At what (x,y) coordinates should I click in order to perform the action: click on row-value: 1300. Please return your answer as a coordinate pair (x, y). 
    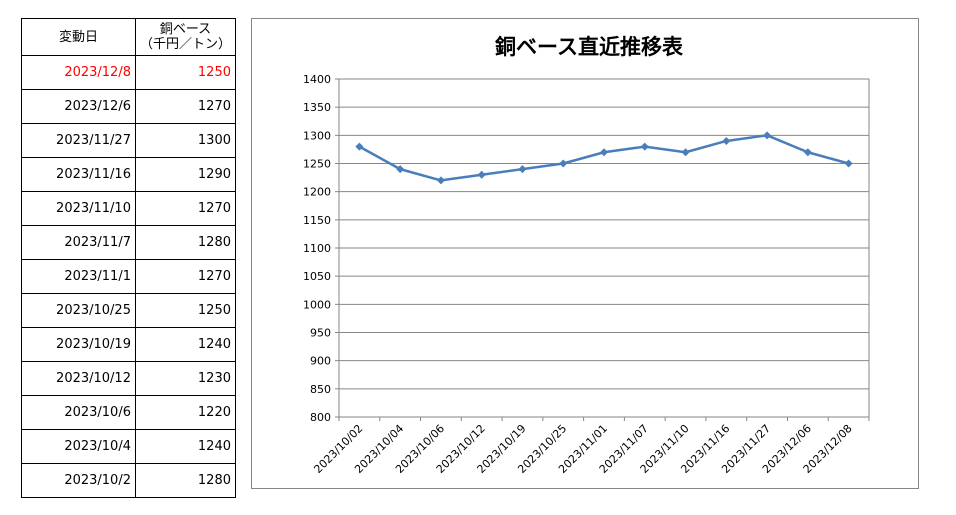
    Looking at the image, I should click on (185, 140).